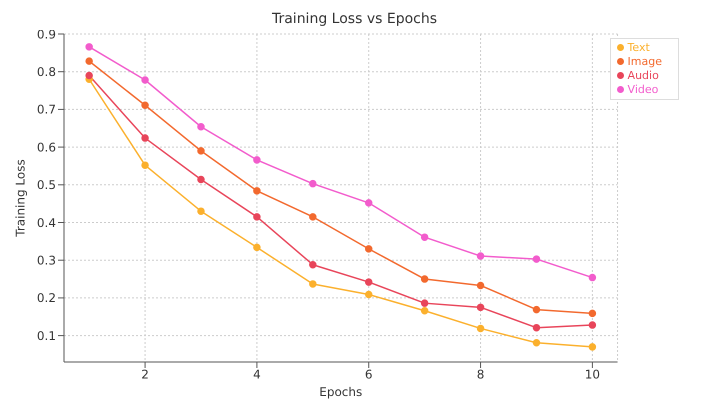  I want to click on legend-label: Text, so click(639, 47).